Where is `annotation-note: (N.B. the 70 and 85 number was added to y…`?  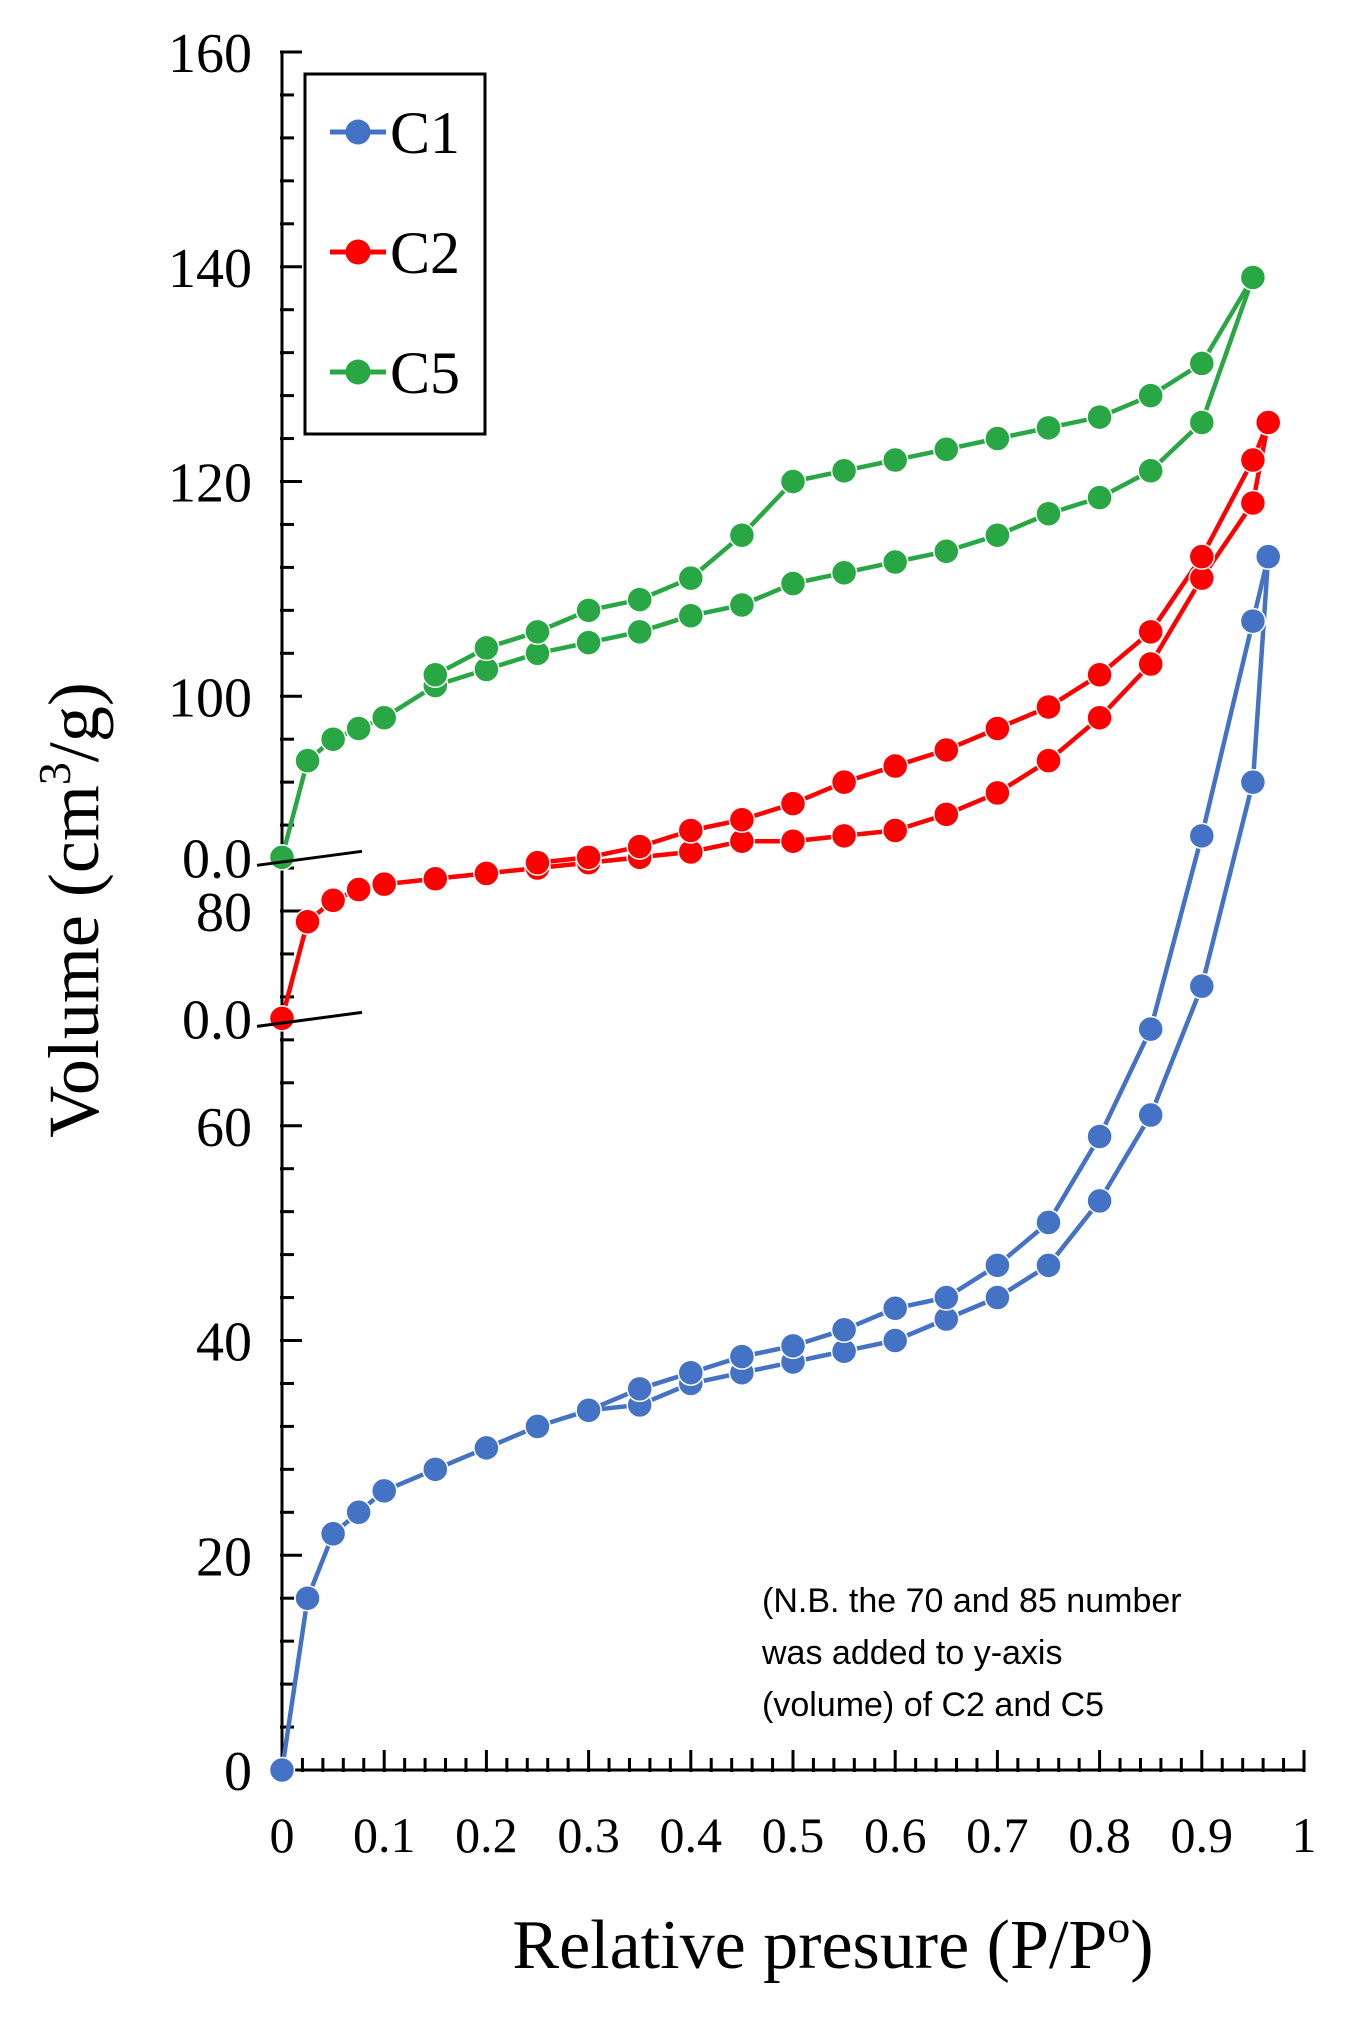
annotation-note: (N.B. the 70 and 85 number was added to y… is located at coordinates (971, 1653).